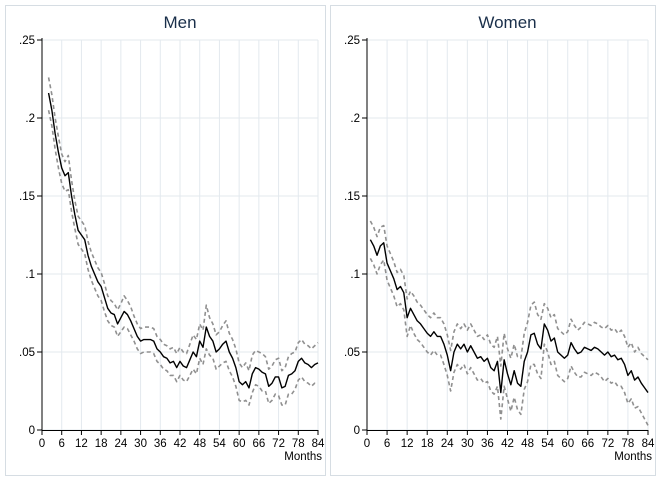  I want to click on series-line-upper-ci, so click(509, 293).